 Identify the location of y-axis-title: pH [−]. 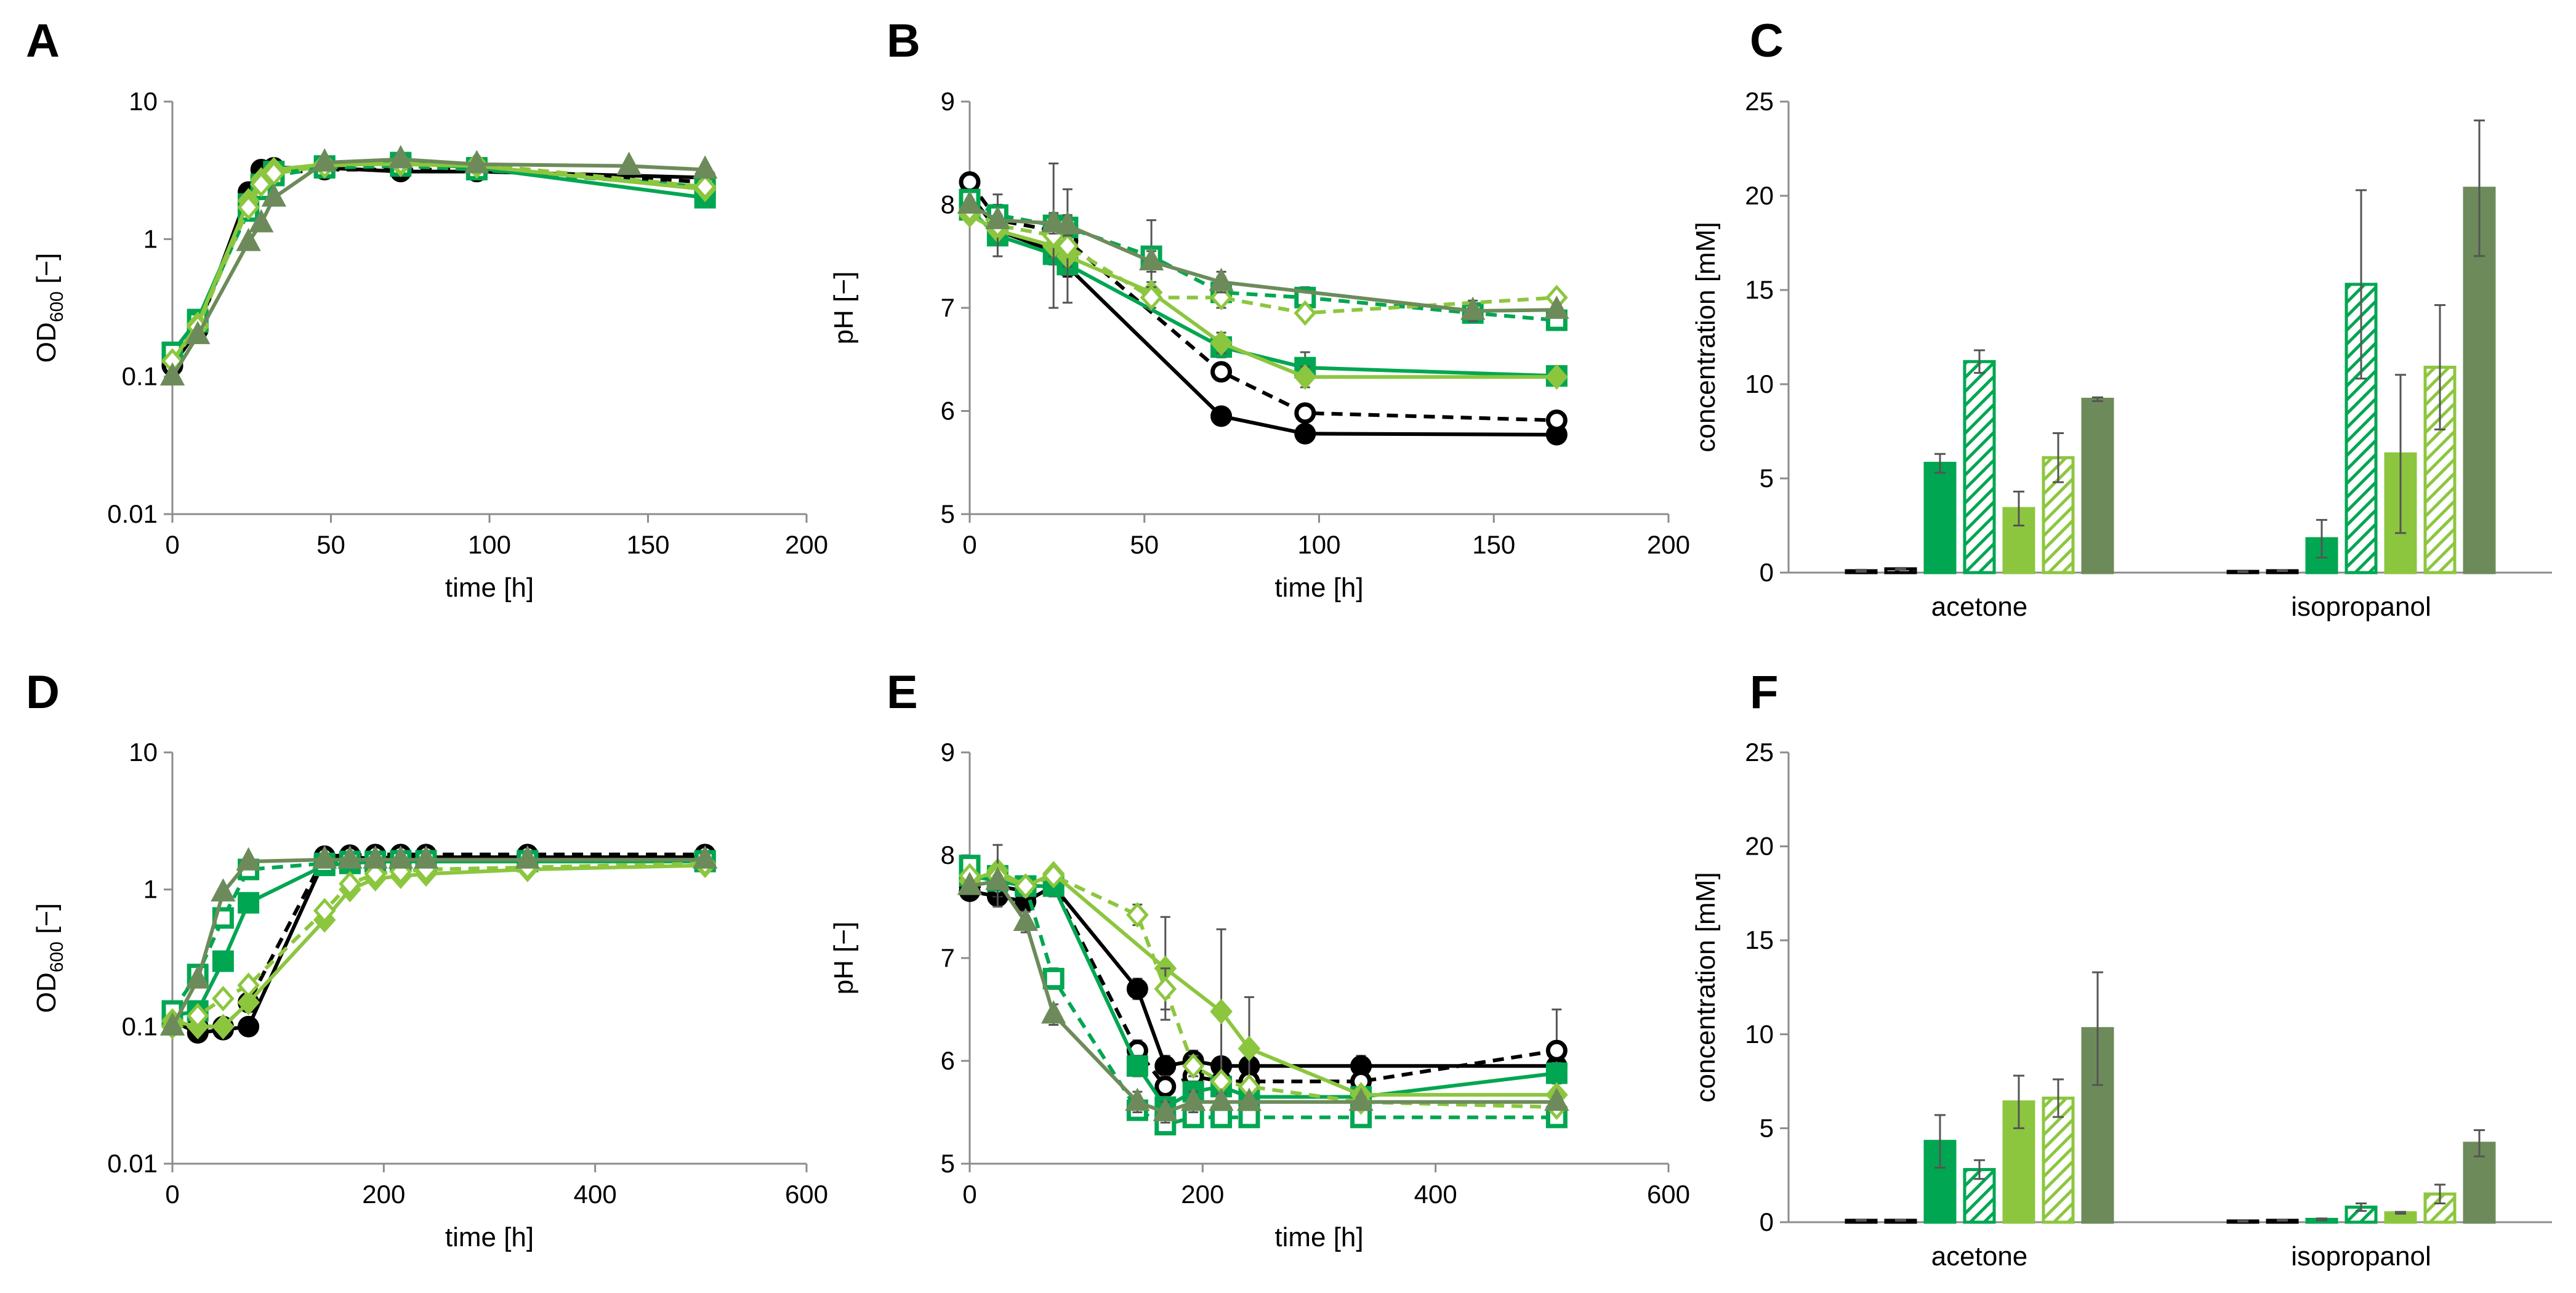
(844, 309).